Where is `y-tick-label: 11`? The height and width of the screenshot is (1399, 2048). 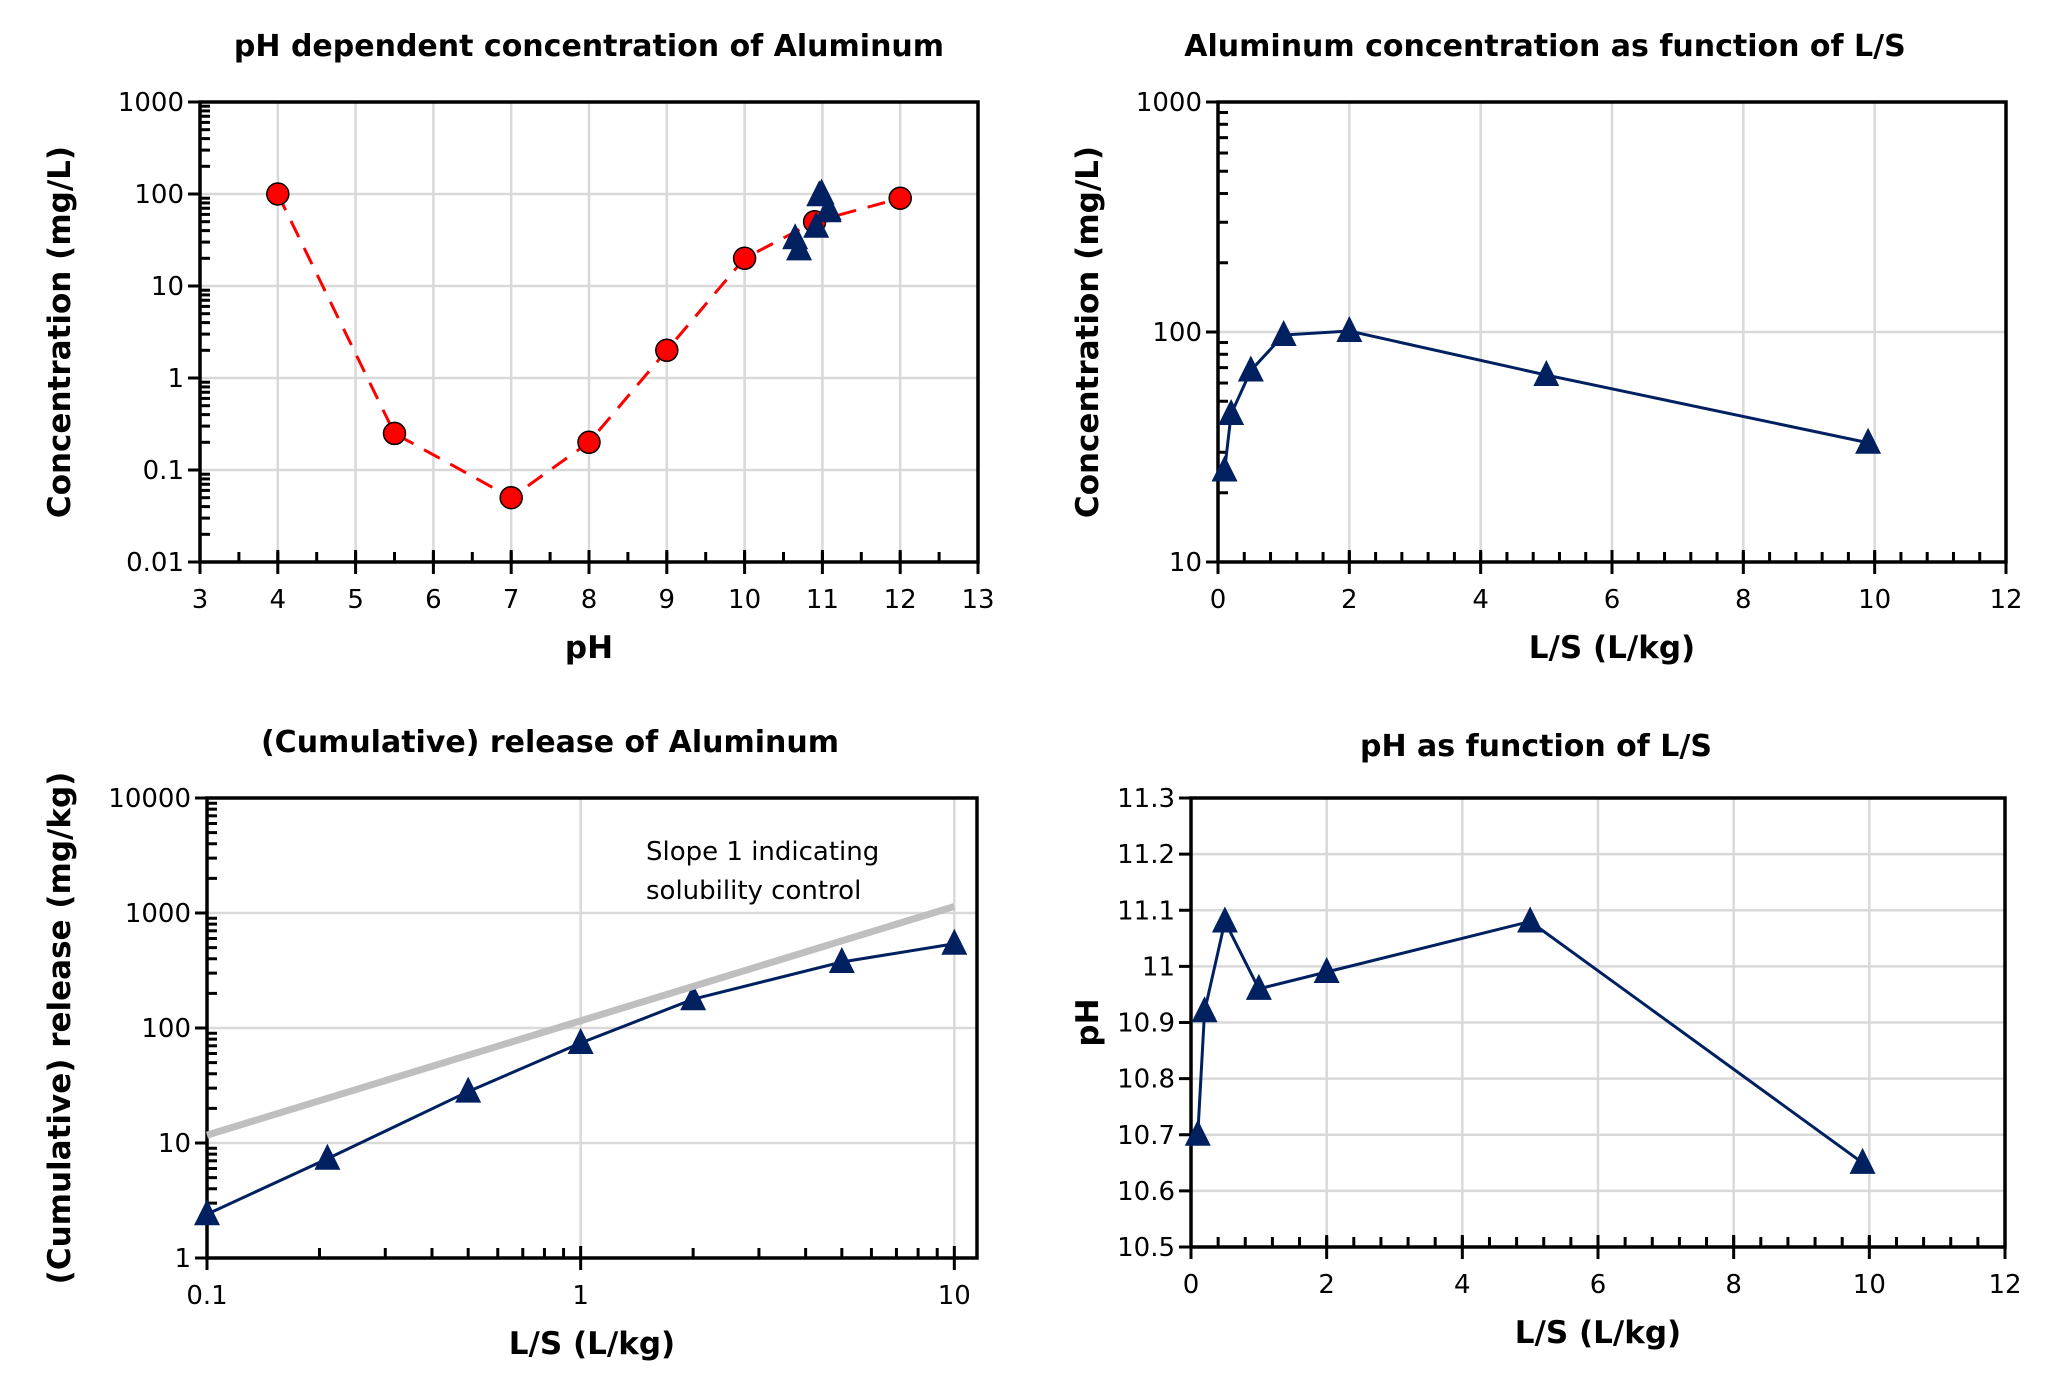 y-tick-label: 11 is located at coordinates (1158, 967).